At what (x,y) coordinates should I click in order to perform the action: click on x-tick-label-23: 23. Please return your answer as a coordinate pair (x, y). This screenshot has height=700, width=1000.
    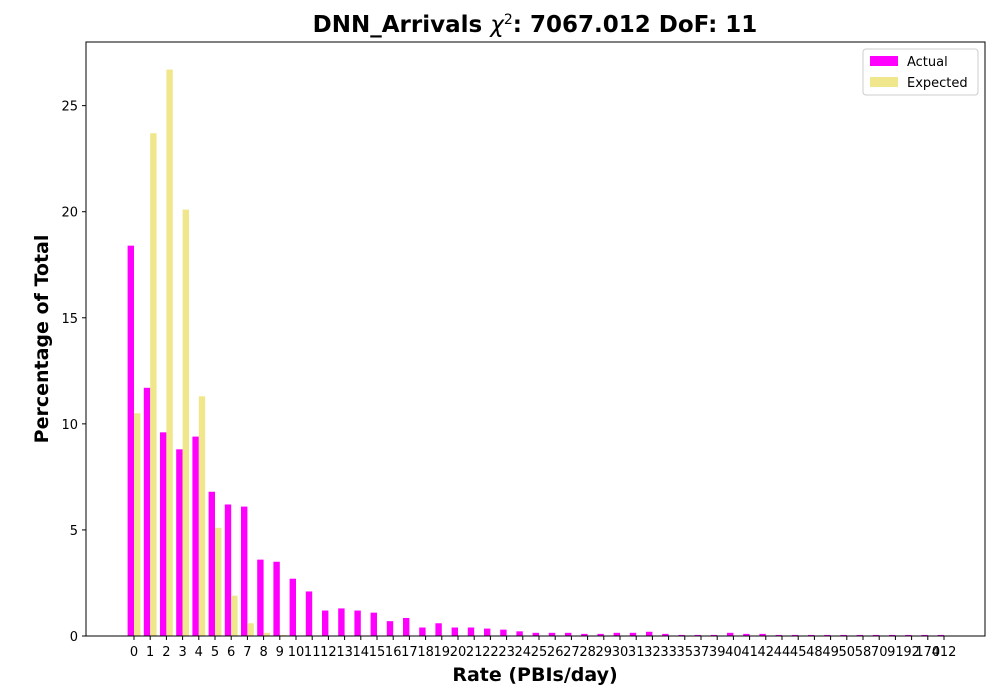
    Looking at the image, I should click on (506, 652).